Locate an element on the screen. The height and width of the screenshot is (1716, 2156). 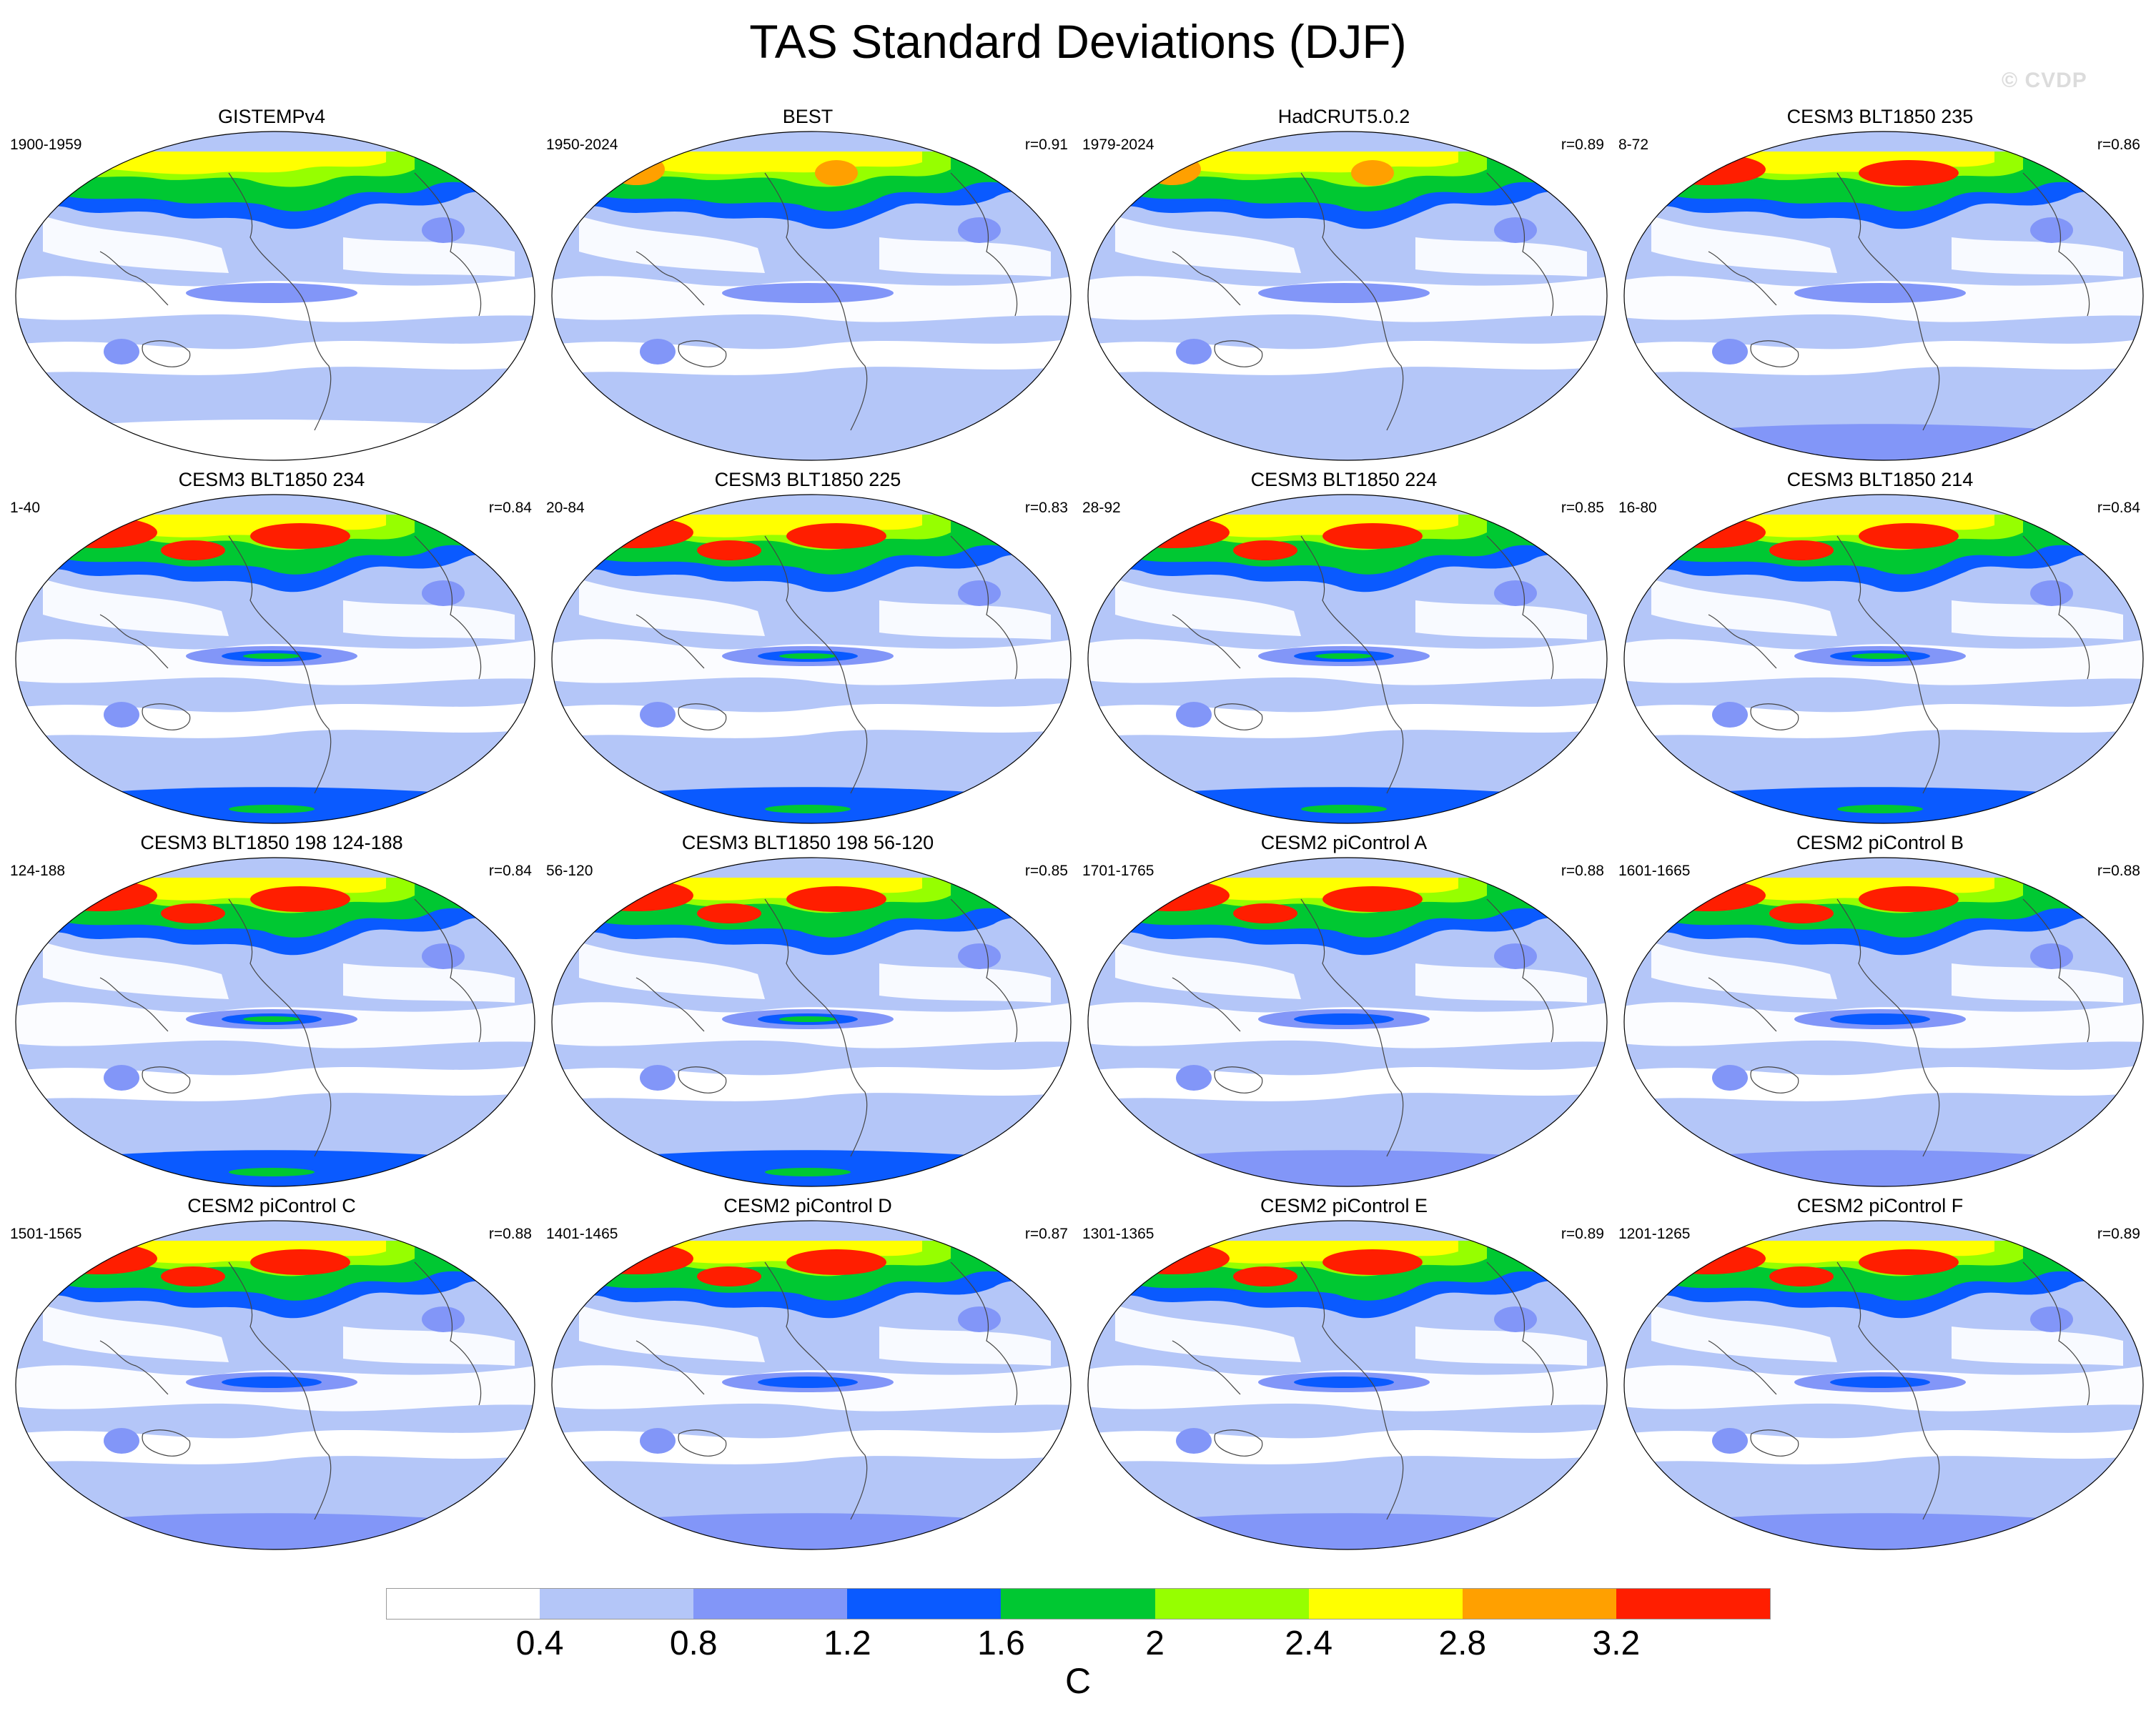
panel-pattern-correlation: r=0.83 is located at coordinates (1046, 508).